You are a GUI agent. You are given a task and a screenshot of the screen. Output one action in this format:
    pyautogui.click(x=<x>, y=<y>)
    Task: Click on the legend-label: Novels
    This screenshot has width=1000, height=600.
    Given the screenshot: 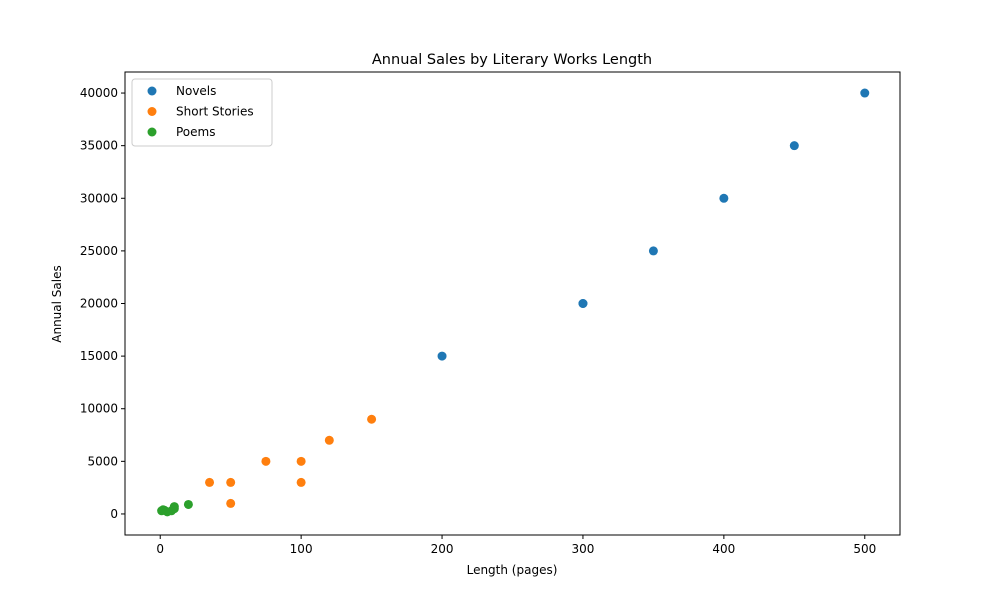 What is the action you would take?
    pyautogui.click(x=196, y=91)
    